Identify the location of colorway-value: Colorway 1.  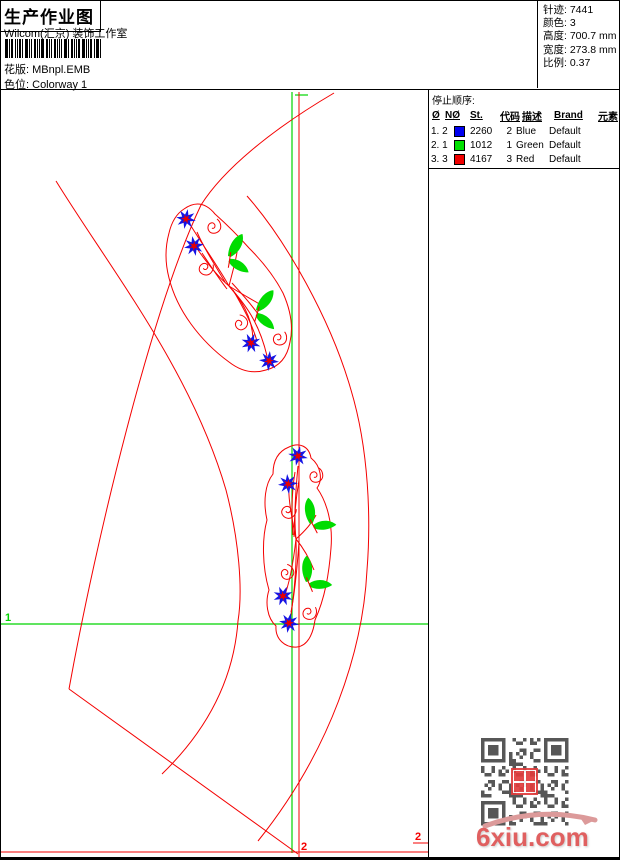
(60, 85).